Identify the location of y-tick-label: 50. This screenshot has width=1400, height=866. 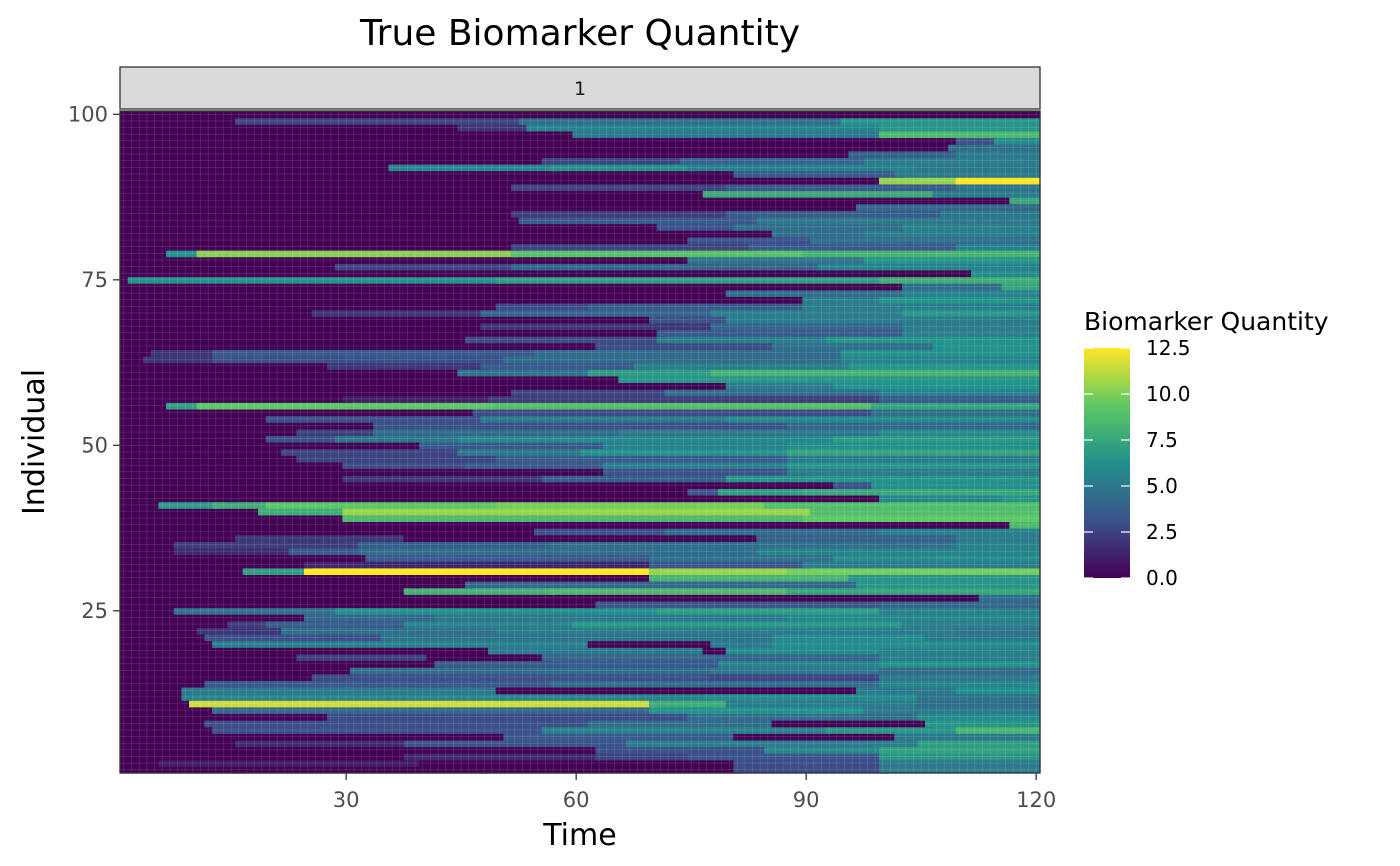
(94, 445).